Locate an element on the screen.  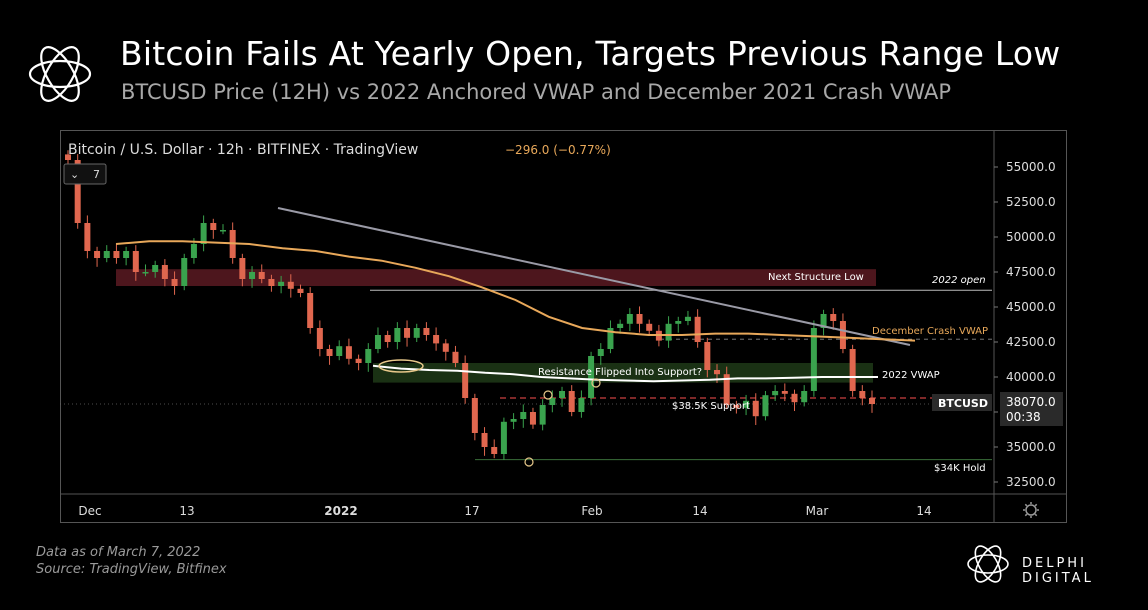
change-readout: −296.0 (−0.77%) is located at coordinates (558, 150).